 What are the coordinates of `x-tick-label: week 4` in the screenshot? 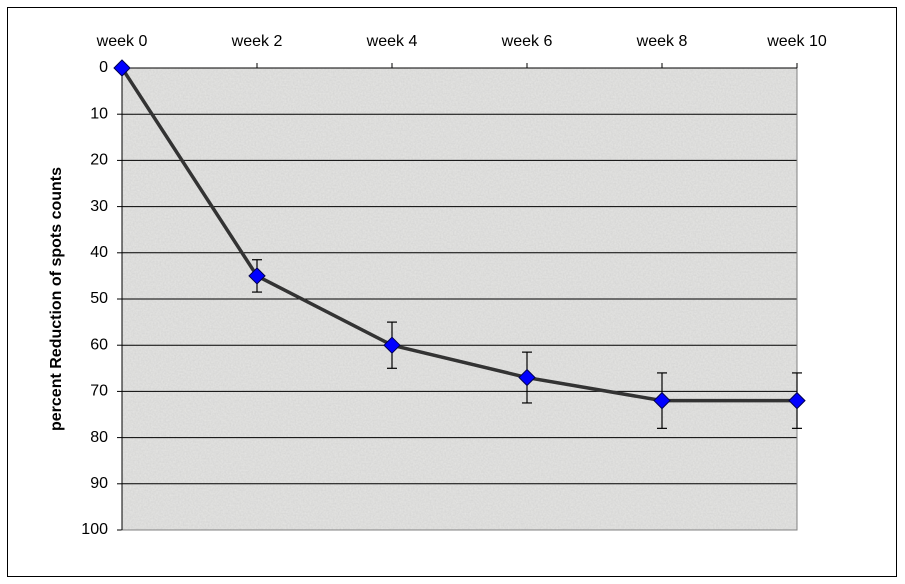 It's located at (392, 41).